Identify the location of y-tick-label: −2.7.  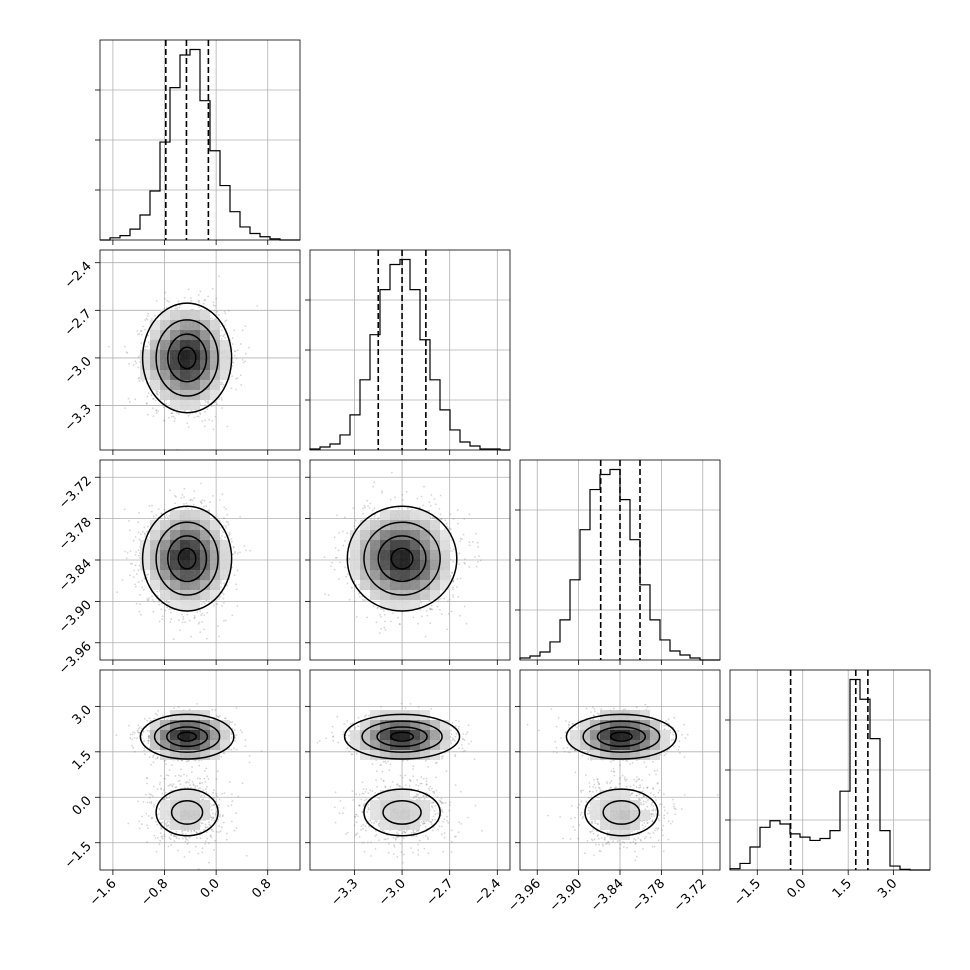
(78, 323).